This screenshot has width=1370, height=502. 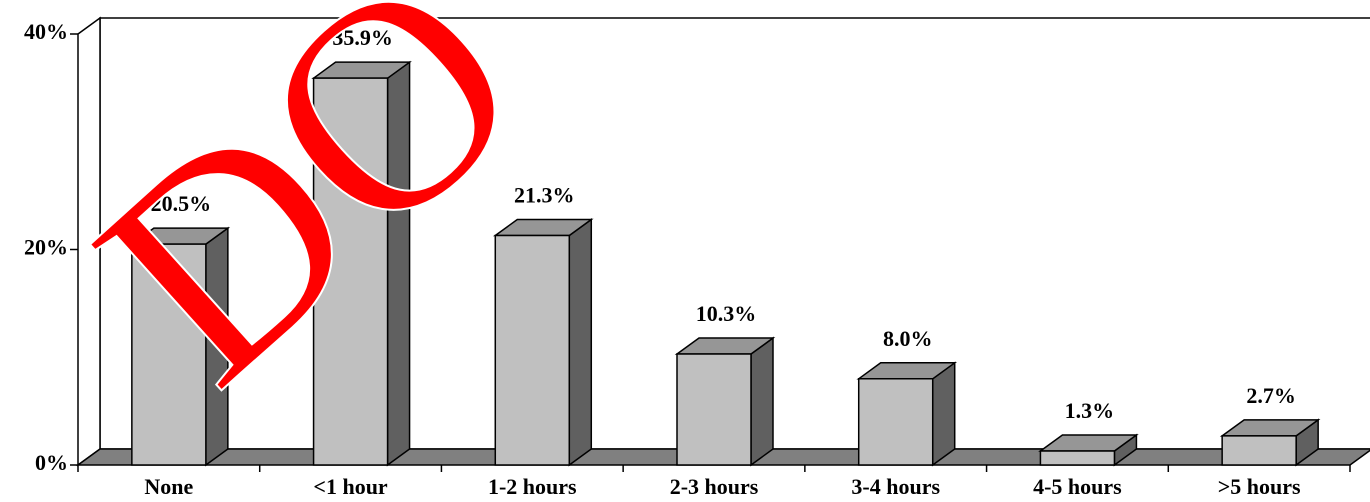 I want to click on x-tick-label: None, so click(x=168, y=486).